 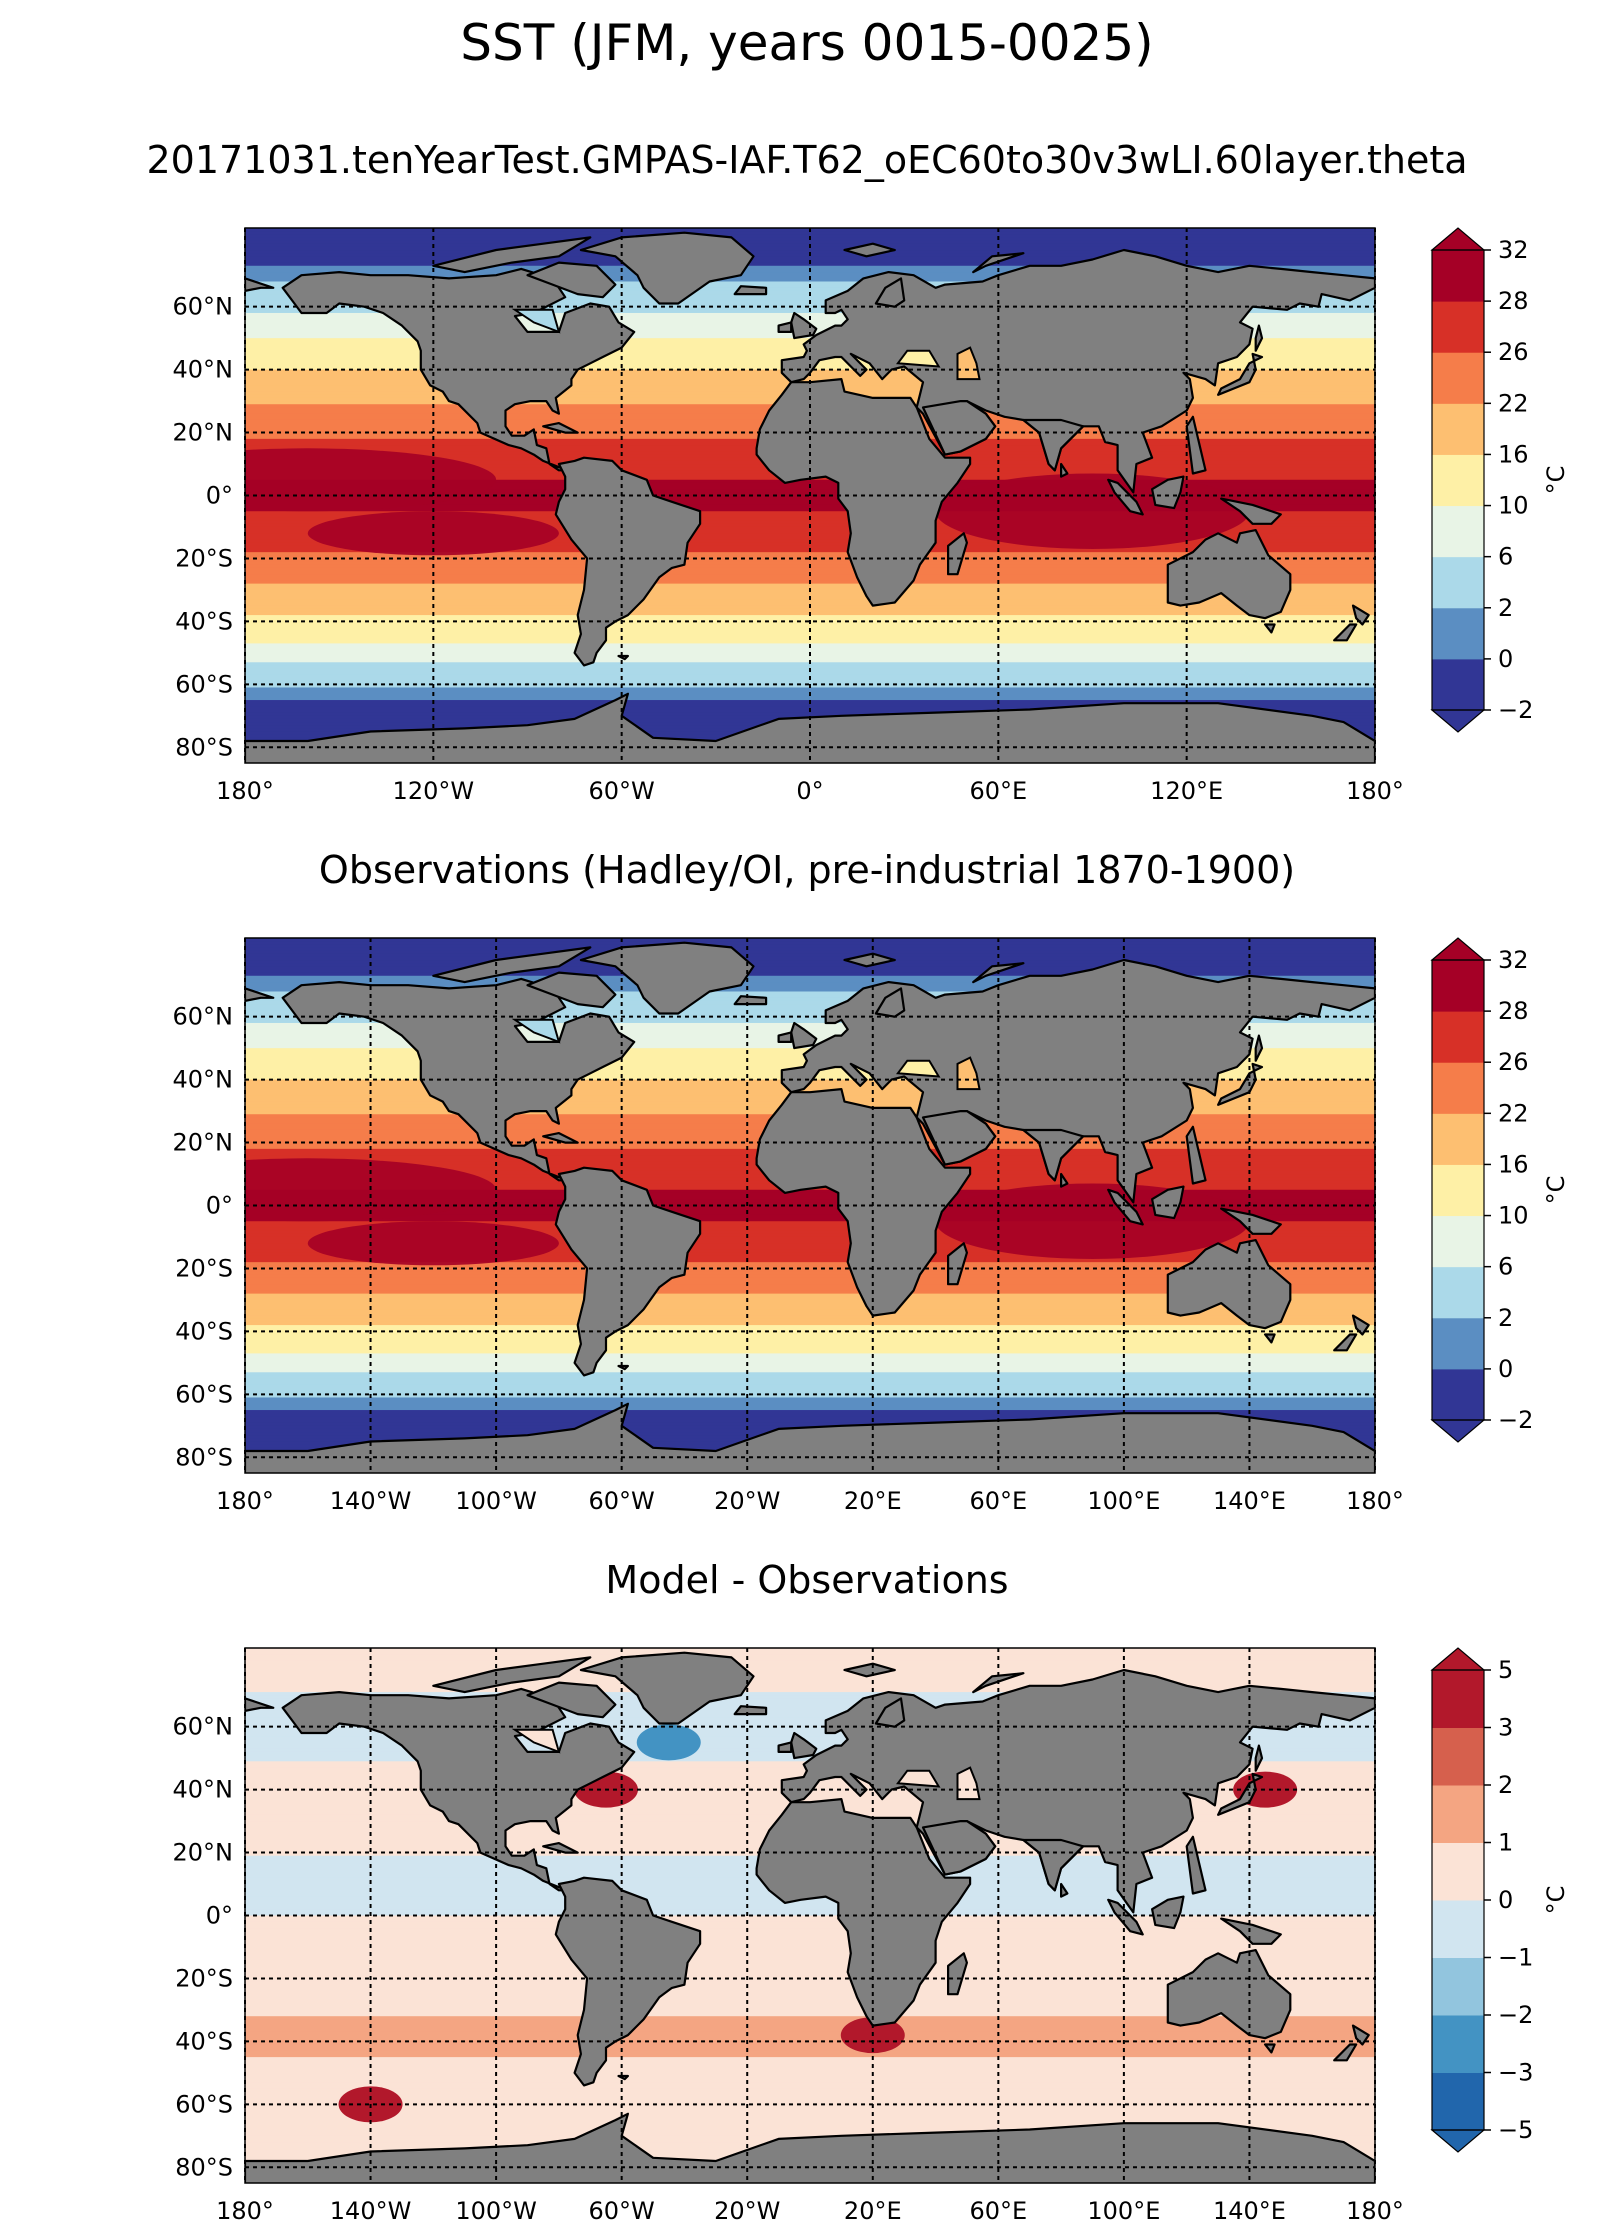 What do you see at coordinates (873, 2211) in the screenshot?
I see `x-tick-label: 20°E` at bounding box center [873, 2211].